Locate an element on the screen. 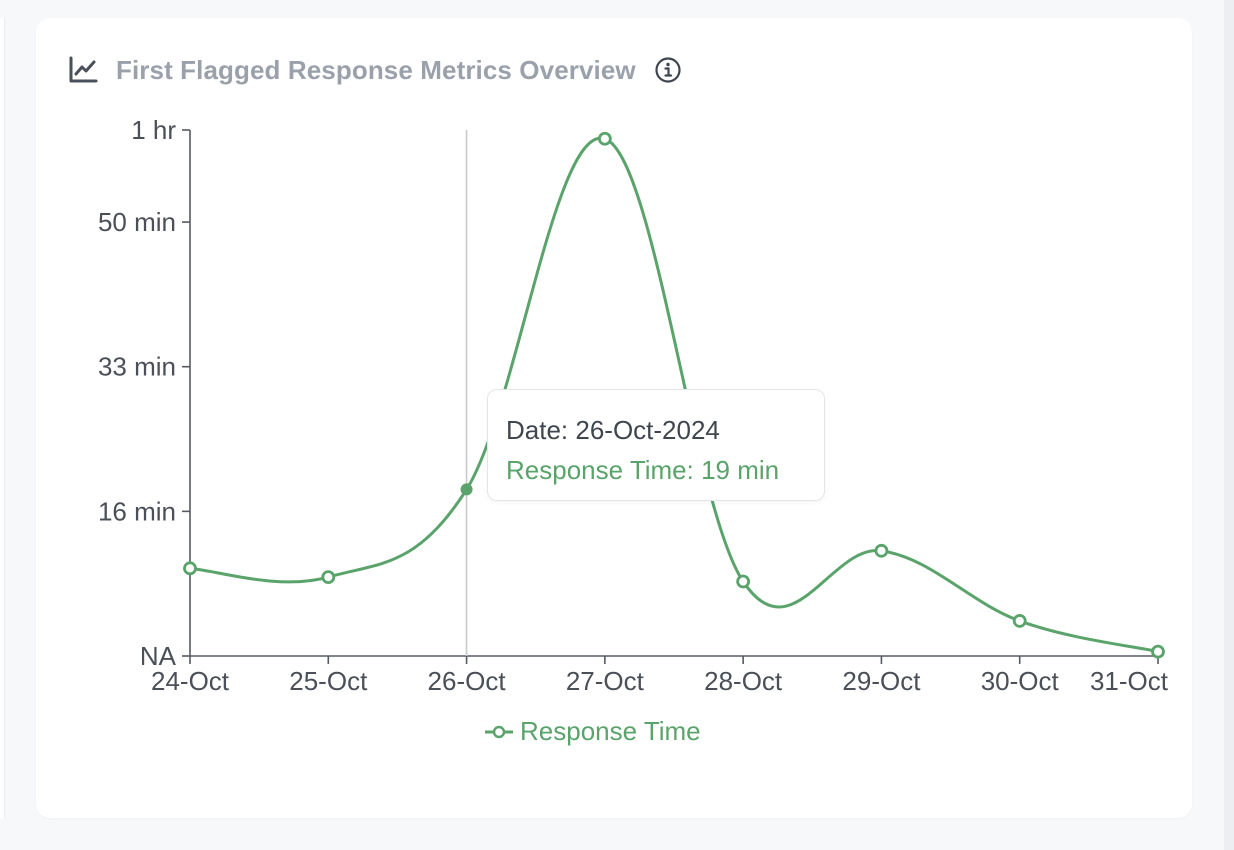 The width and height of the screenshot is (1234, 850). x-tick-label: 29-Oct is located at coordinates (881, 681).